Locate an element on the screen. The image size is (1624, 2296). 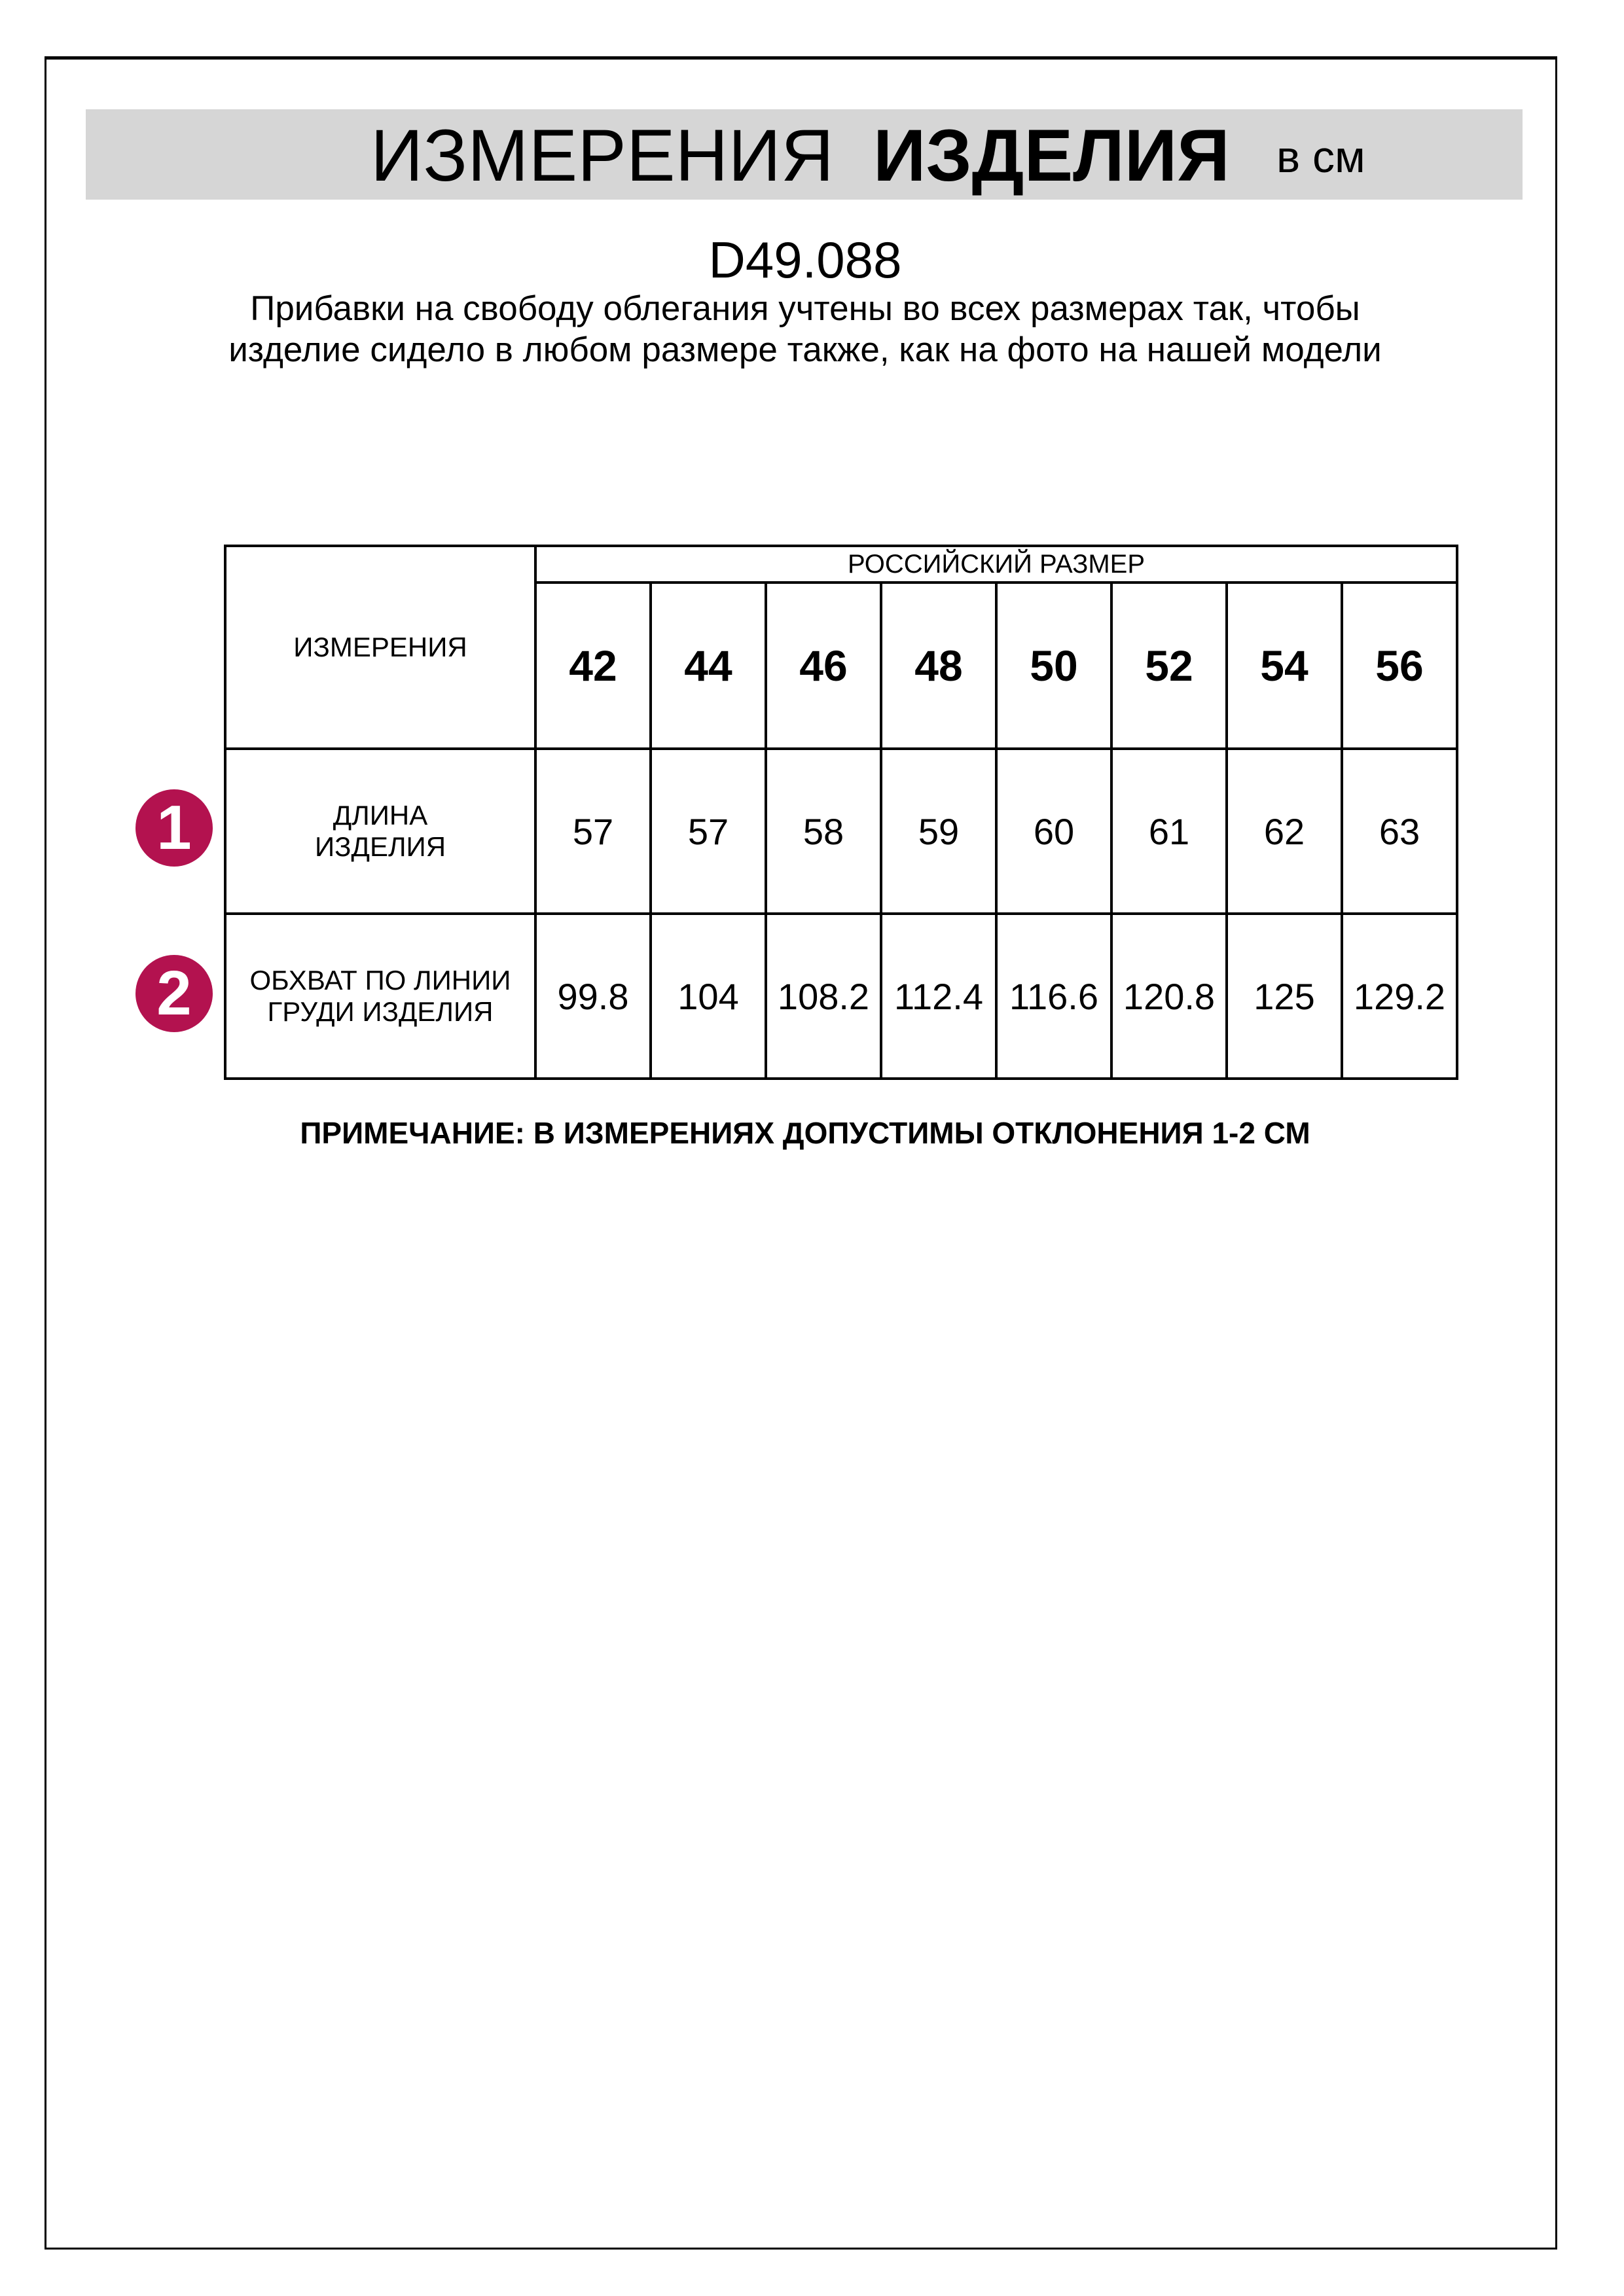
value-cell: 116.6 is located at coordinates (1054, 996).